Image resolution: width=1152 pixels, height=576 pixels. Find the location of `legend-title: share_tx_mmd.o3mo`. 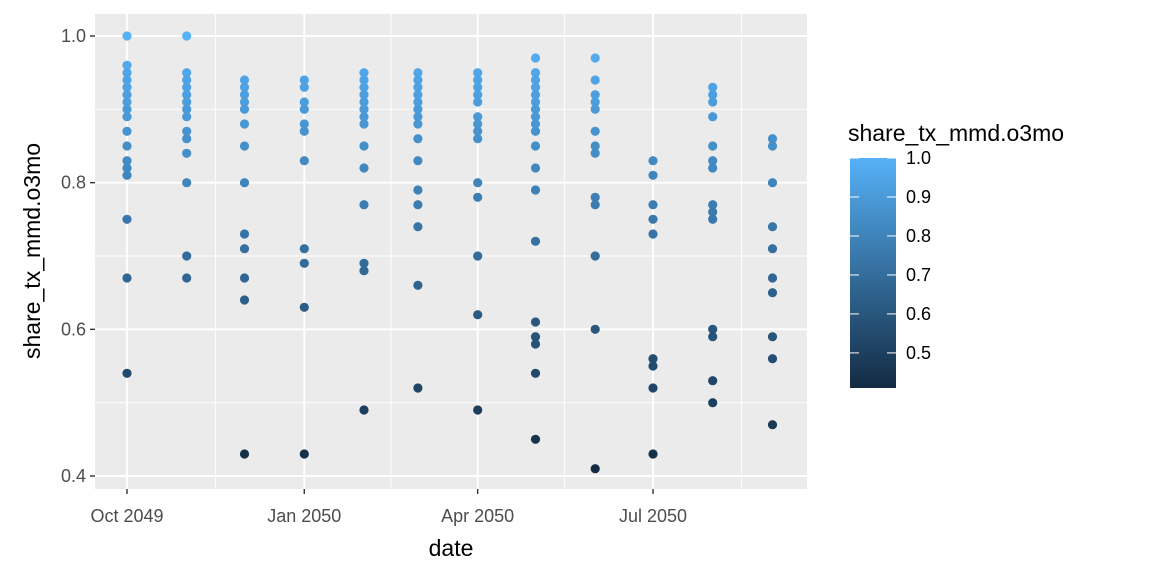

legend-title: share_tx_mmd.o3mo is located at coordinates (956, 133).